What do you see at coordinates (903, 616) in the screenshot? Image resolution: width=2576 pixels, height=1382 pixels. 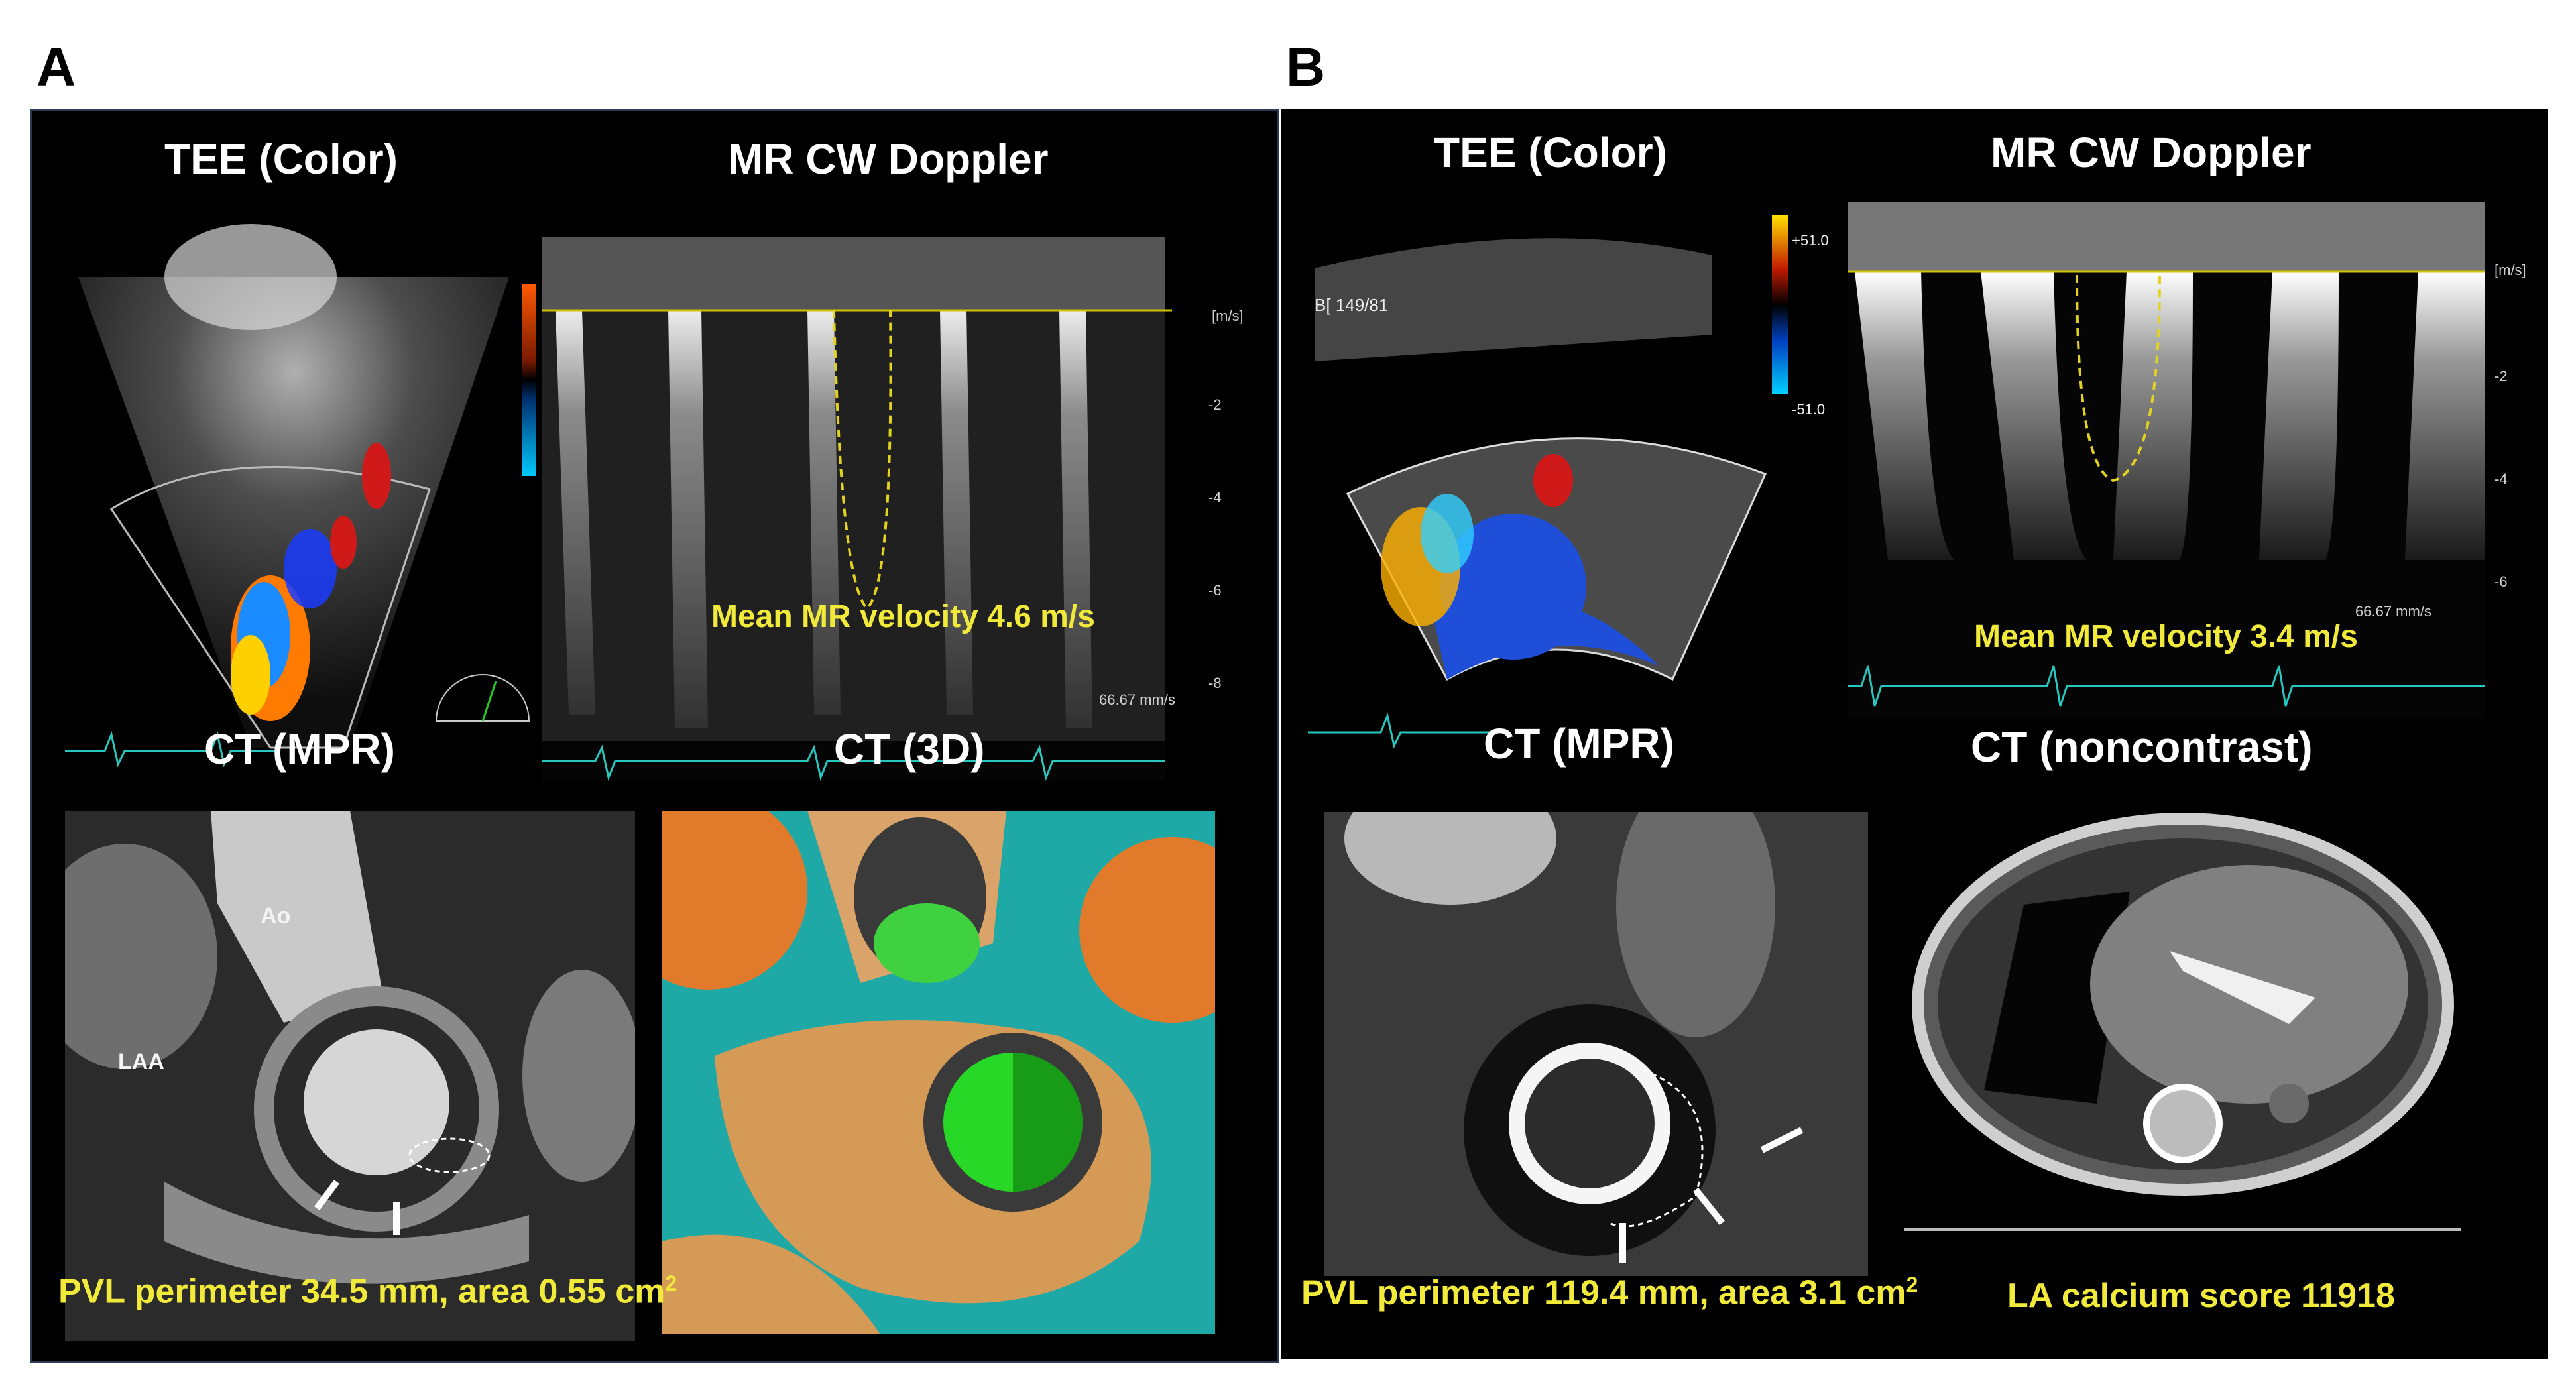 I see `mean-velocity-a: Mean MR velocity 4.6 m/s` at bounding box center [903, 616].